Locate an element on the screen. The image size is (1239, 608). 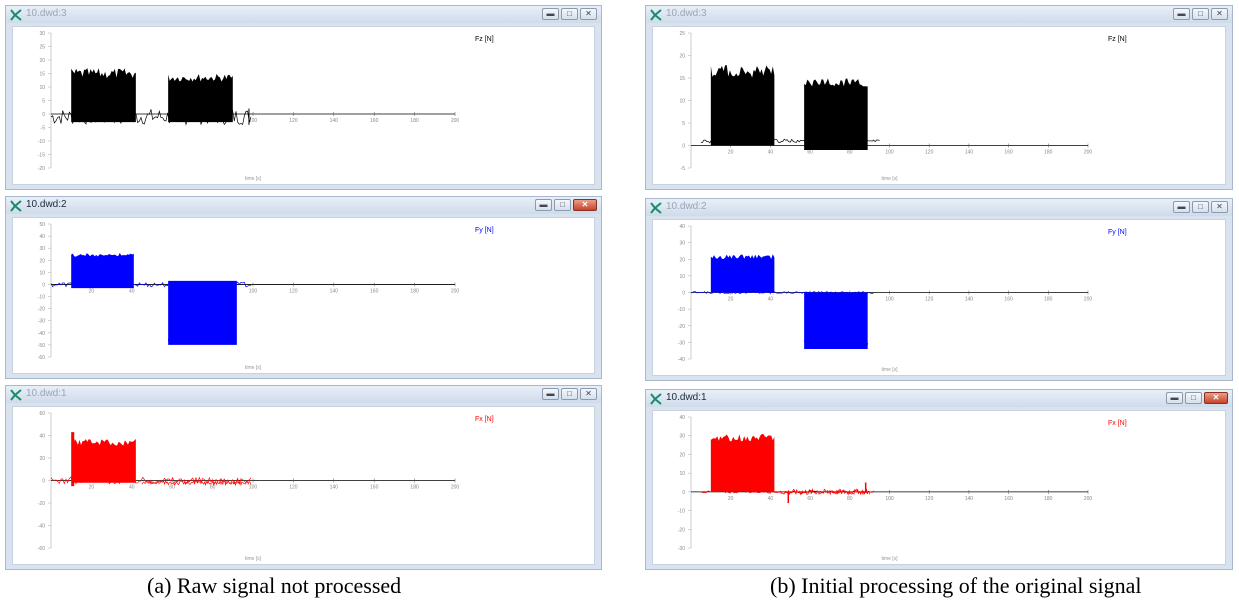
y-tick-label: -30 is located at coordinates (41, 322).